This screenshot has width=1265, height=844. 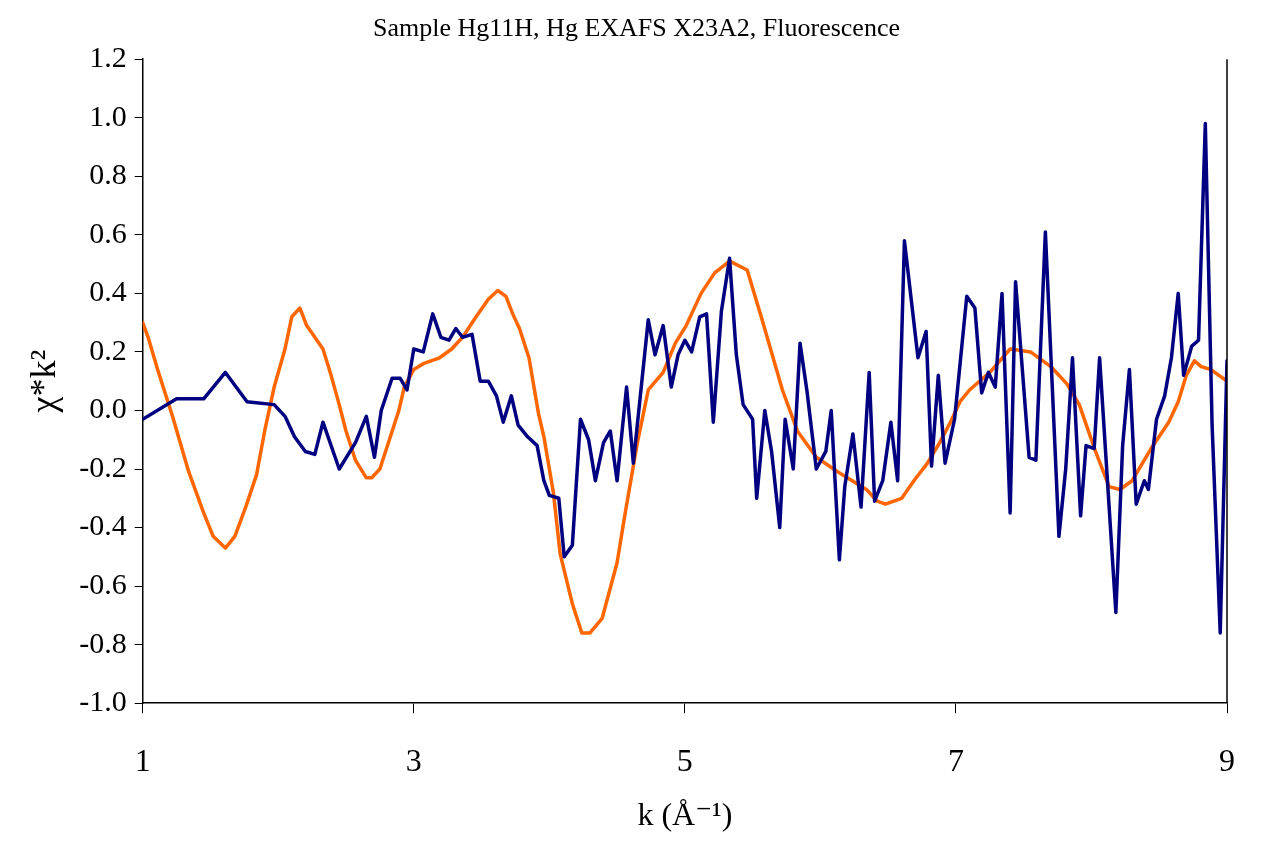 I want to click on y-tick-label: -0.6, so click(x=103, y=583).